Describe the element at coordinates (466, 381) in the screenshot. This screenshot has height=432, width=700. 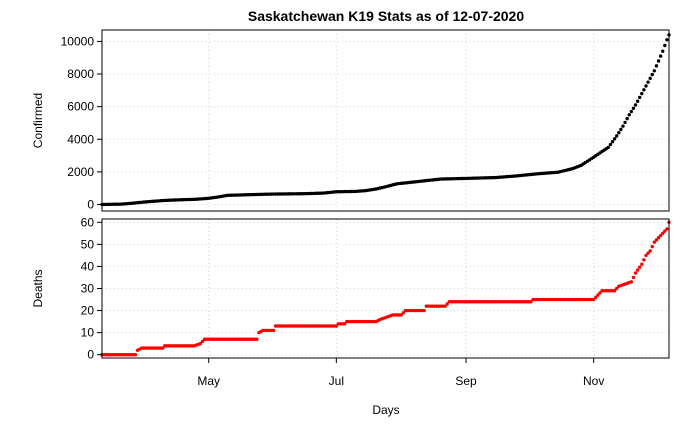
I see `x-tick-label: Sep` at that location.